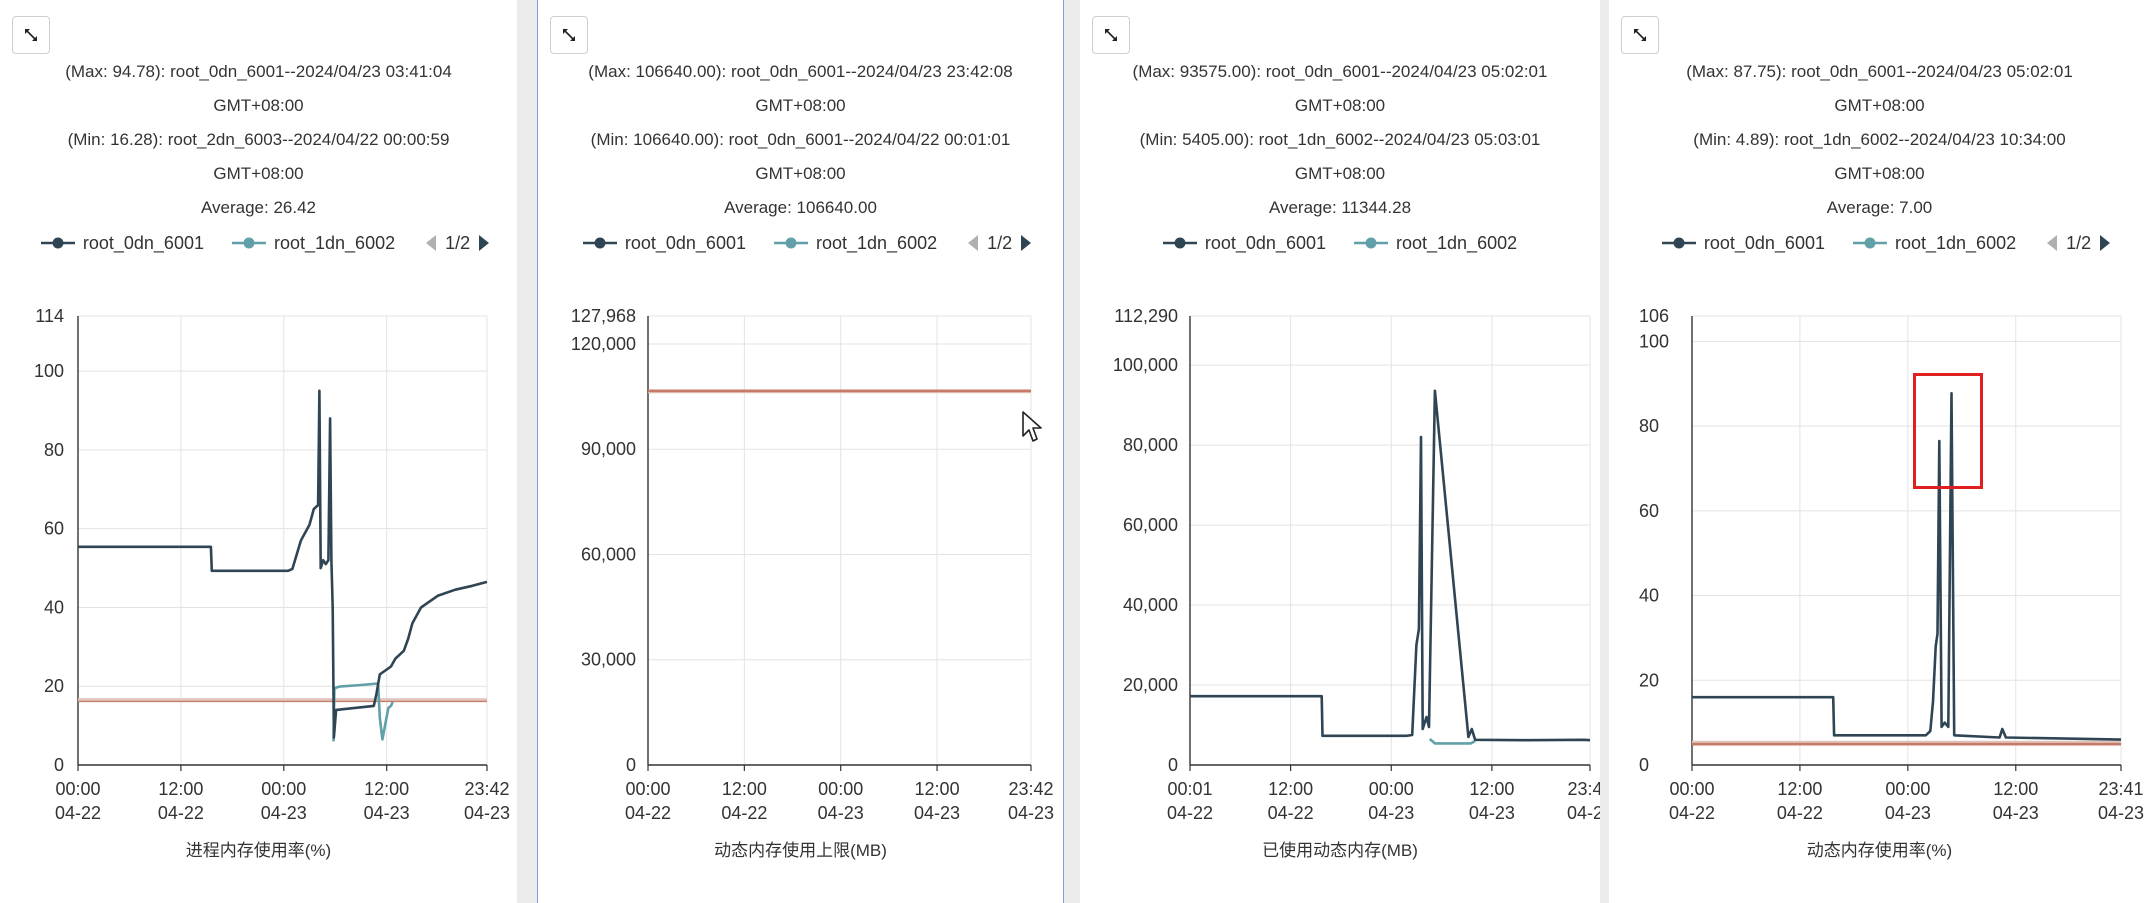 The height and width of the screenshot is (903, 2150). What do you see at coordinates (1189, 789) in the screenshot?
I see `x-tick-time-label: 00:01` at bounding box center [1189, 789].